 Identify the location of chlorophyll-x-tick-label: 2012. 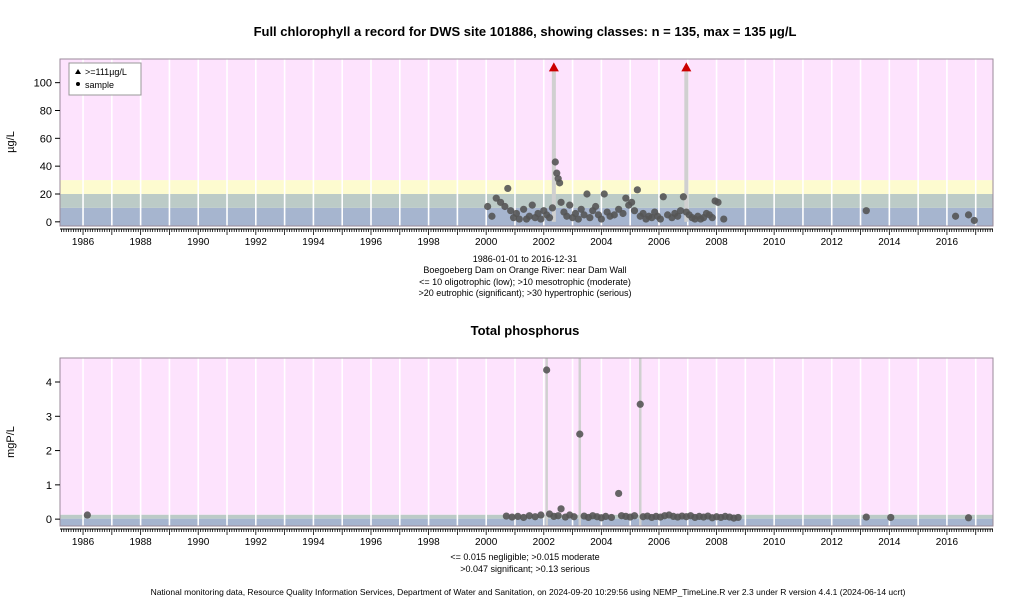
(832, 242).